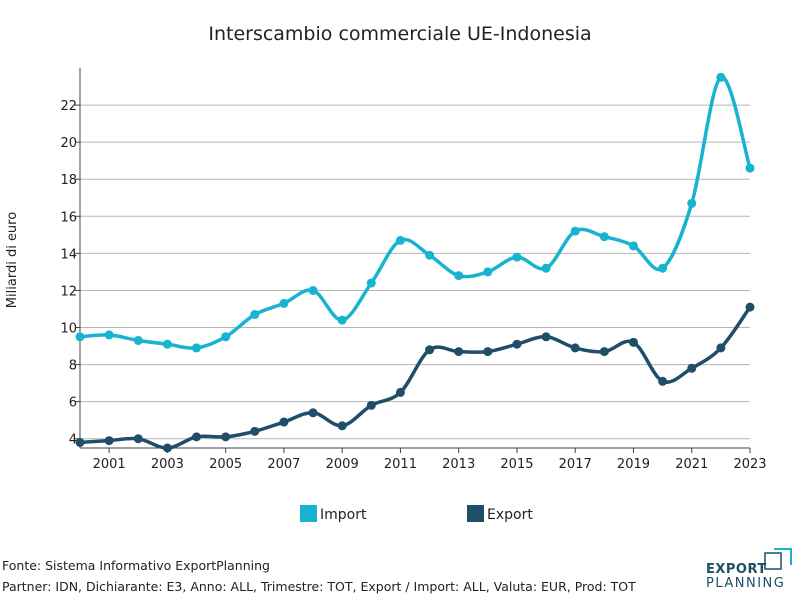  Describe the element at coordinates (68, 291) in the screenshot. I see `y-tick-label-12: 12` at that location.